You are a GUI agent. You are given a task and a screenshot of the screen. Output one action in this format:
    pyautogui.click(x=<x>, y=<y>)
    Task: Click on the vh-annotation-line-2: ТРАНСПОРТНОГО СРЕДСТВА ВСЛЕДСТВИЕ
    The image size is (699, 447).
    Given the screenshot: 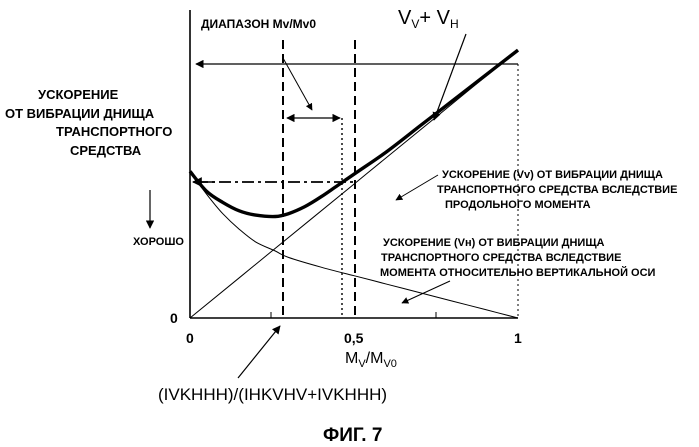 What is the action you would take?
    pyautogui.click(x=501, y=258)
    